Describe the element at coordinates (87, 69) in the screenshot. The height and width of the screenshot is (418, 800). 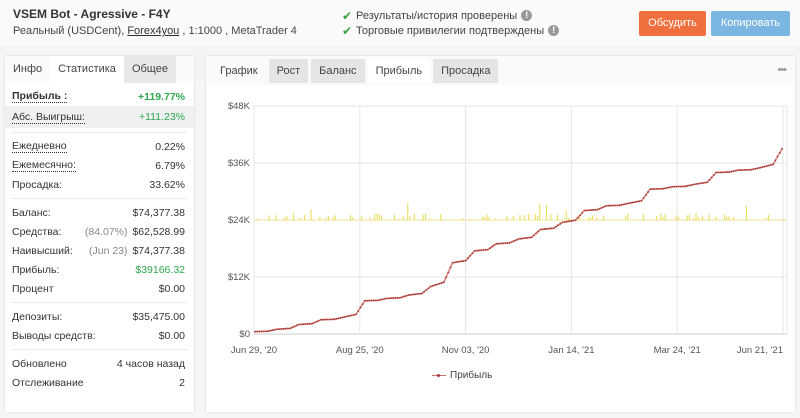
I see `tab-statistics: Статистика` at that location.